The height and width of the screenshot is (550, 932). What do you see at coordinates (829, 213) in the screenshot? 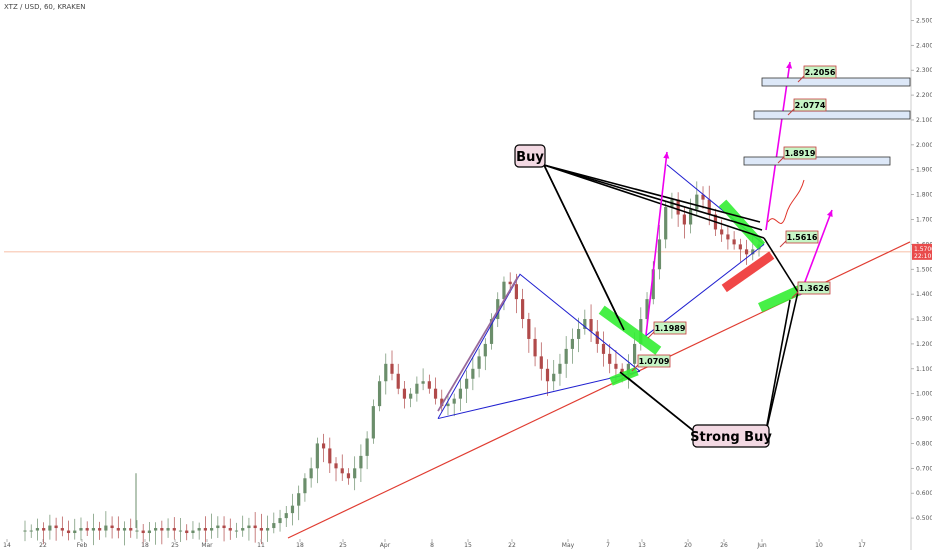
I see `target-arrow-3-head` at bounding box center [829, 213].